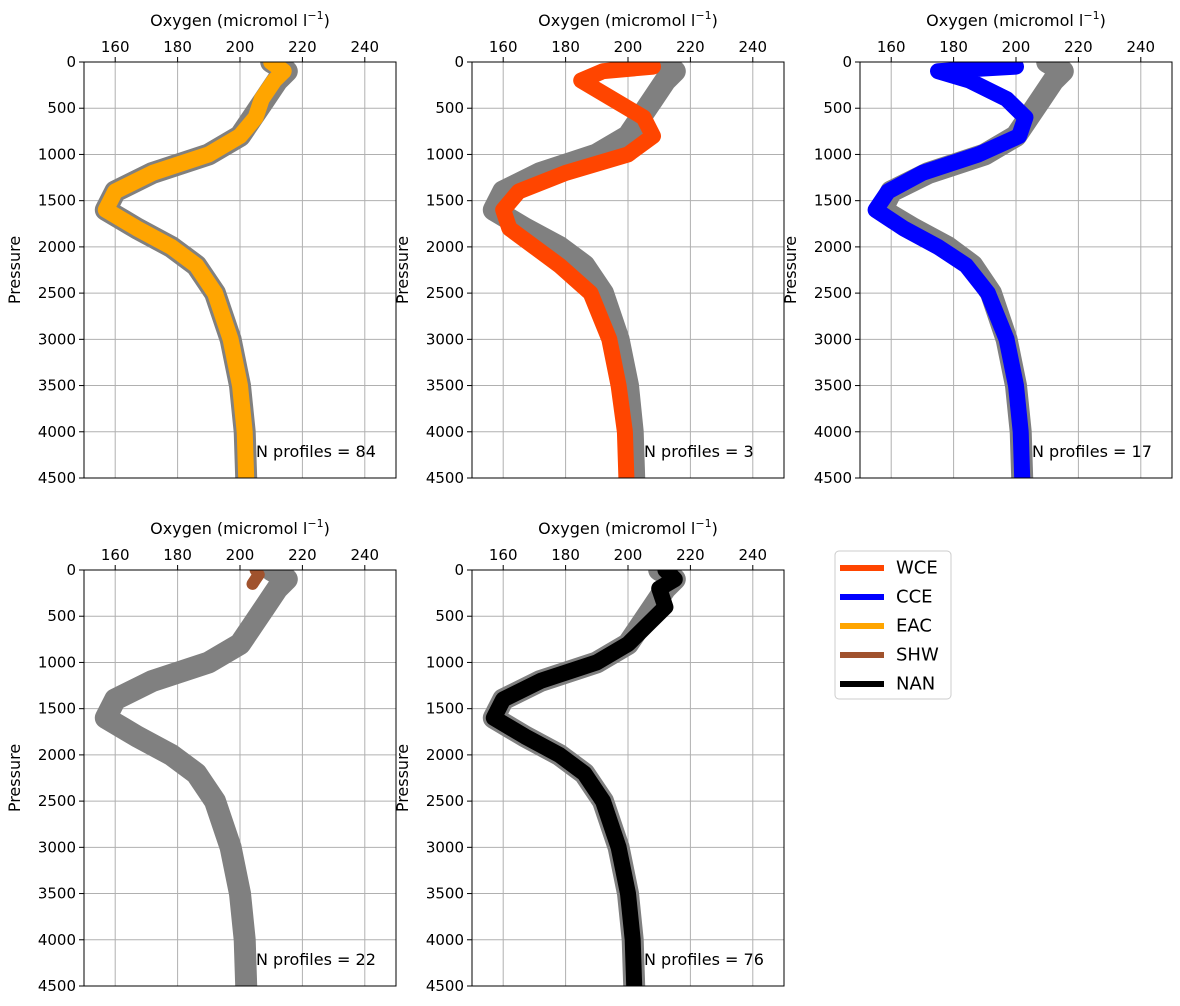  What do you see at coordinates (578, 270) in the screenshot?
I see `series-wce` at bounding box center [578, 270].